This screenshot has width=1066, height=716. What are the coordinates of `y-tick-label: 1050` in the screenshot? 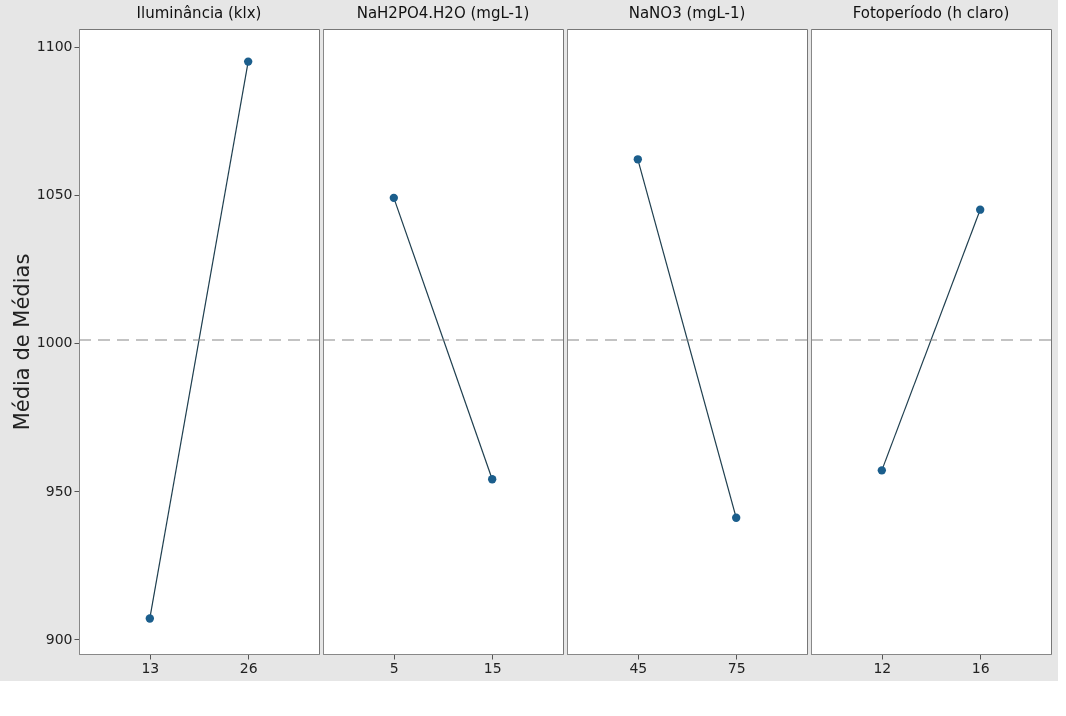 It's located at (54, 194).